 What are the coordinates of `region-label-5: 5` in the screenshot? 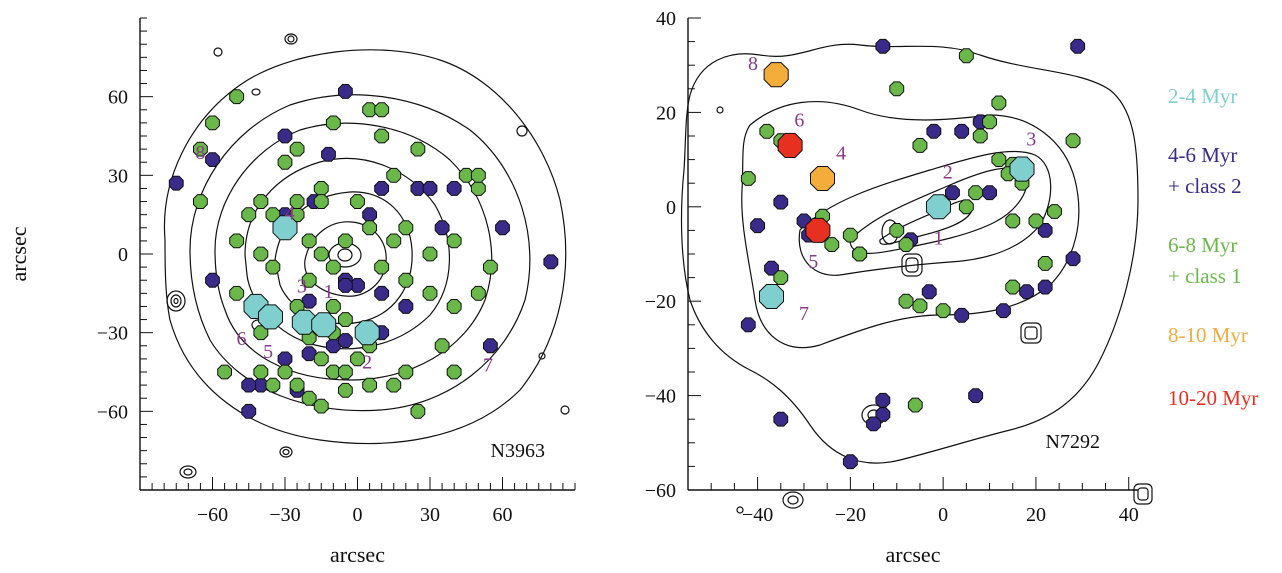 It's located at (268, 352).